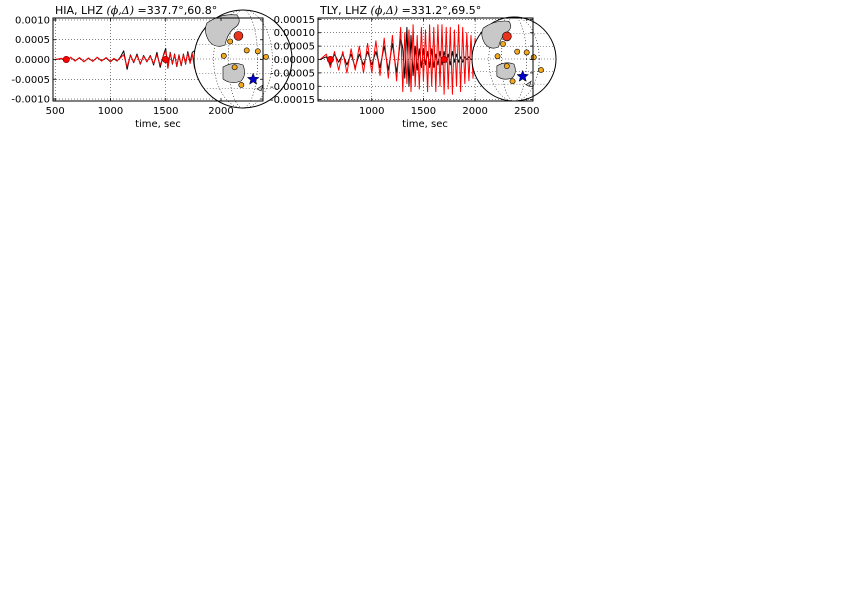 The width and height of the screenshot is (842, 595). Describe the element at coordinates (30, 100) in the screenshot. I see `y-tick-label: -0.0010` at that location.